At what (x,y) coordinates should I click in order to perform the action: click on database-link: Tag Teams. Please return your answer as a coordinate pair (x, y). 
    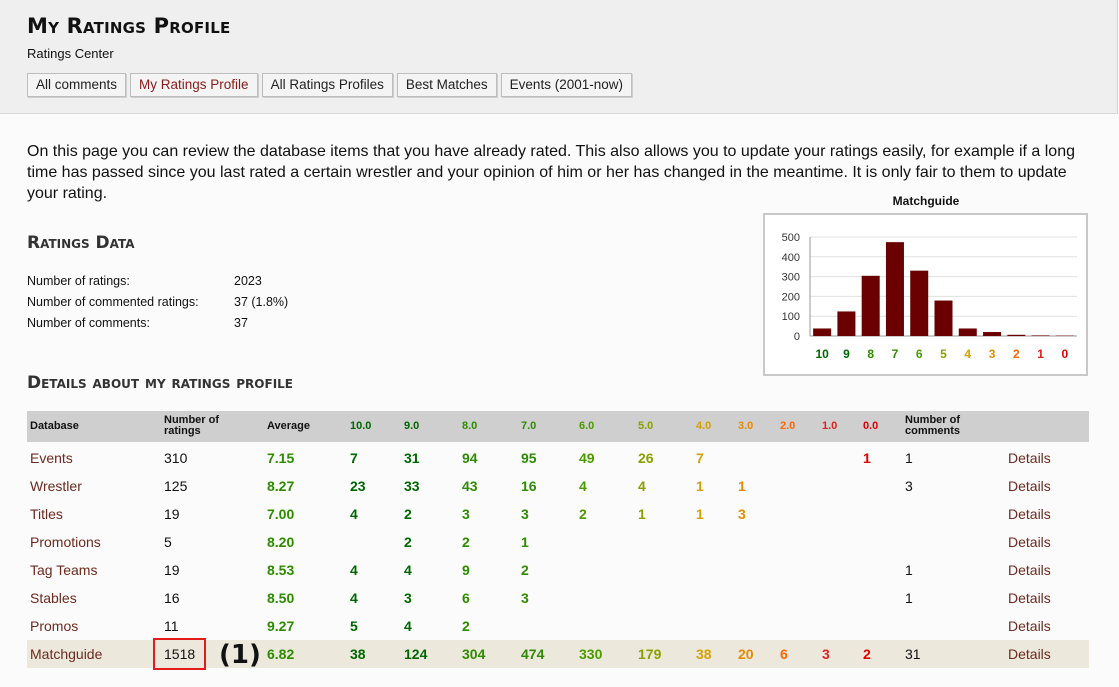
    Looking at the image, I should click on (64, 570).